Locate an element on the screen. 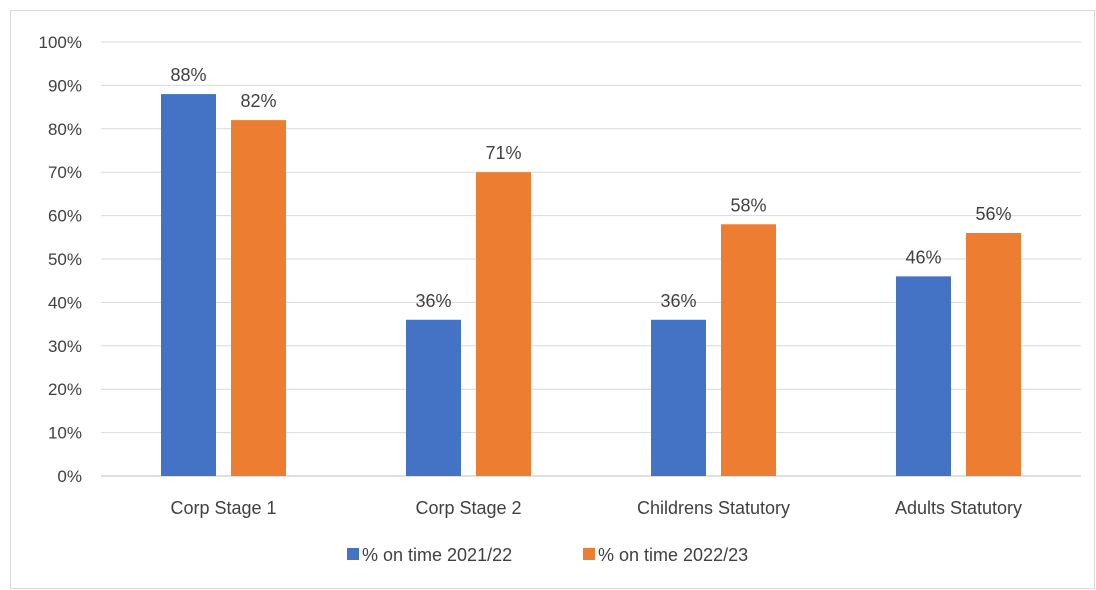 This screenshot has height=590, width=1096. y-tick-label: 80% is located at coordinates (65, 129).